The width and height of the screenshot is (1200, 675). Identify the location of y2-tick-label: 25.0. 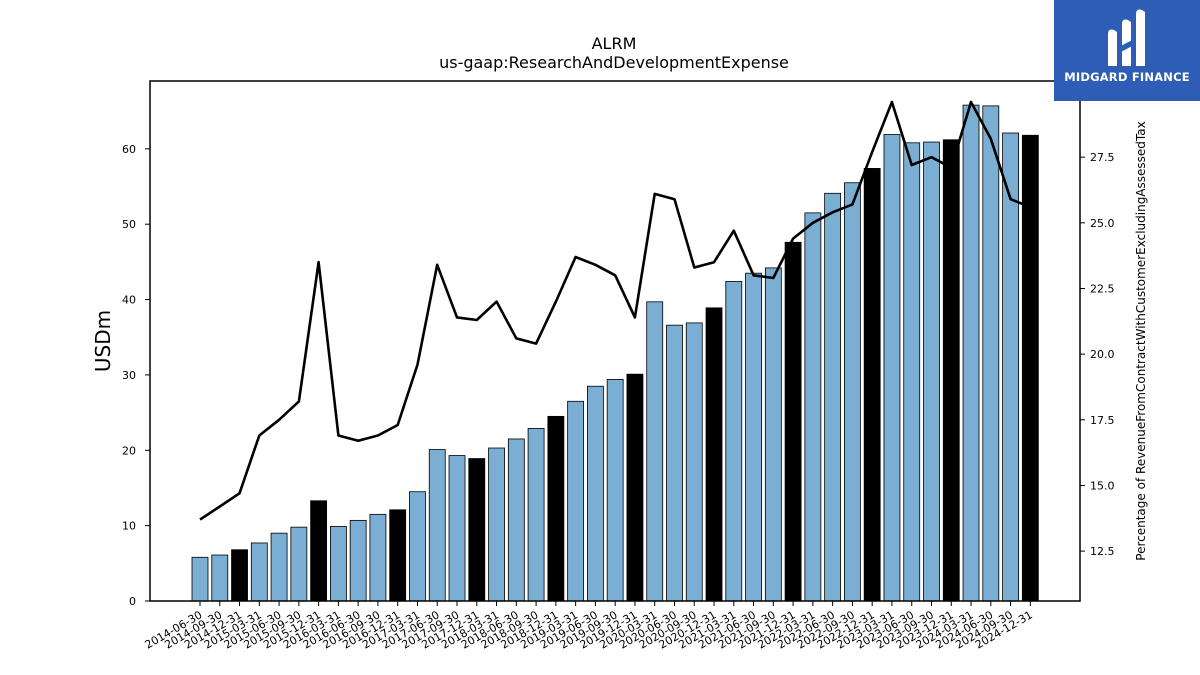
(1102, 223).